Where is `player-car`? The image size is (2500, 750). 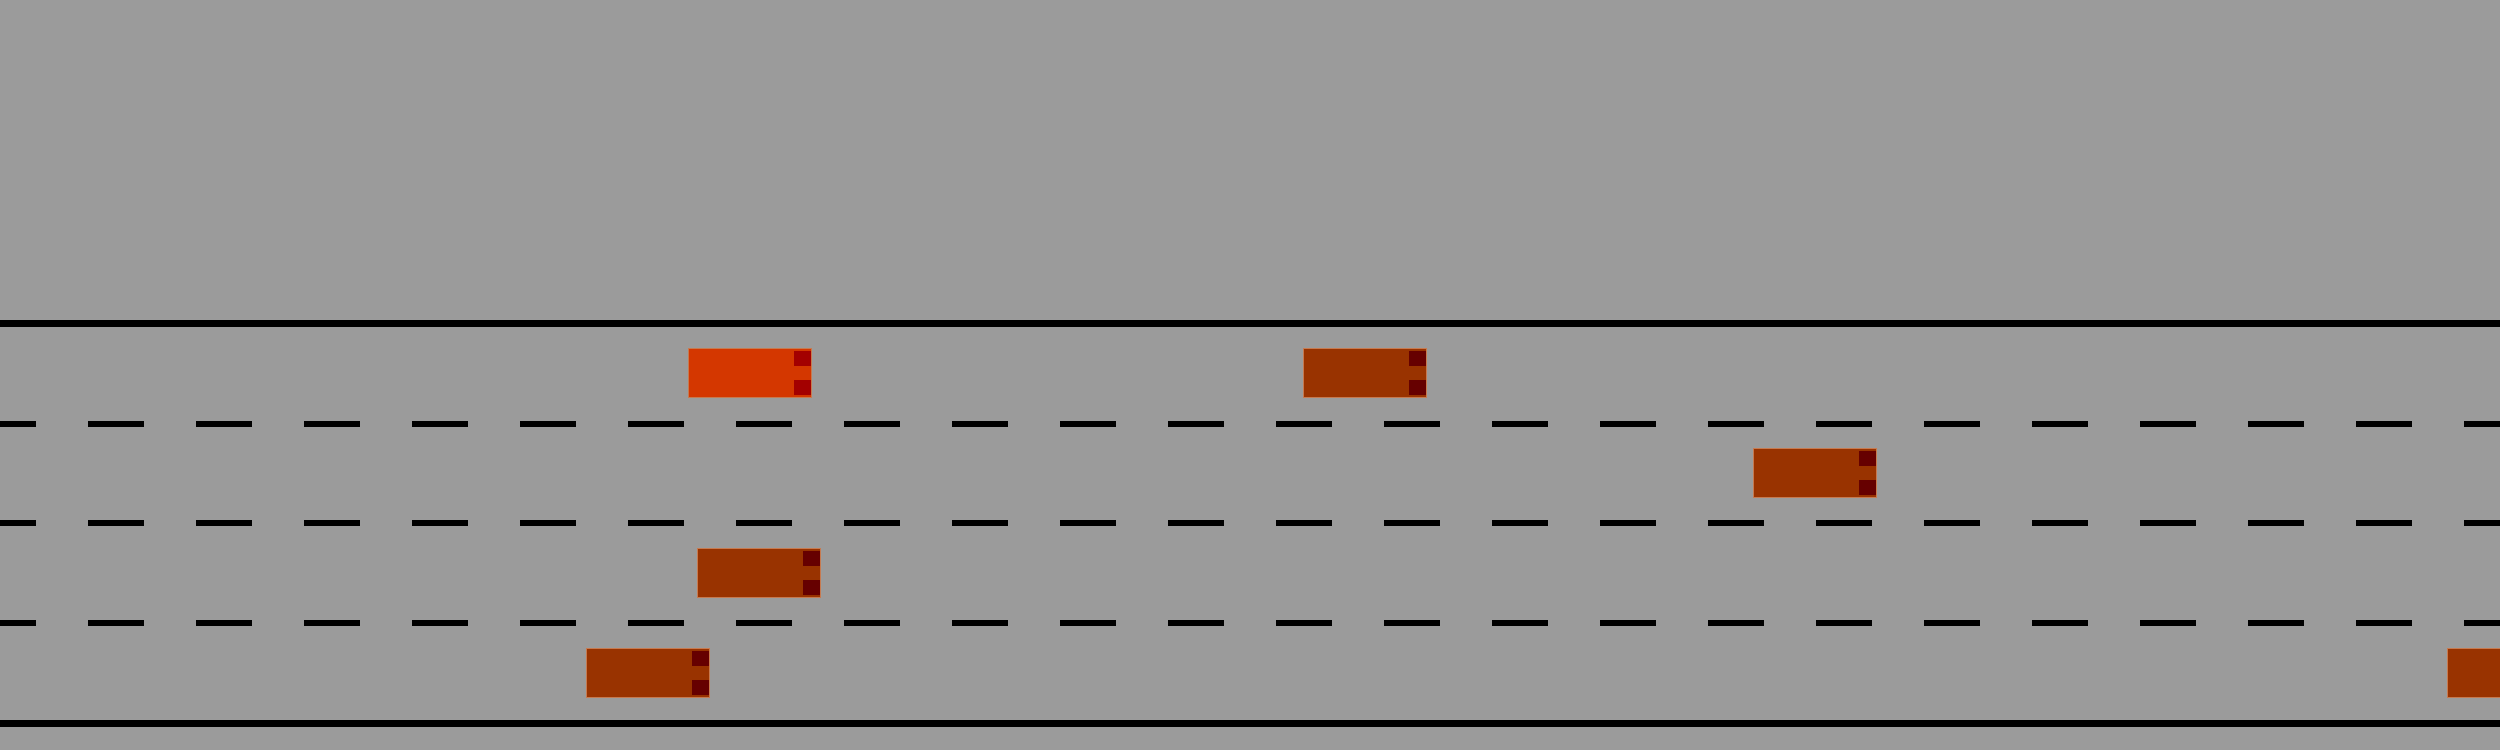
player-car is located at coordinates (750, 373).